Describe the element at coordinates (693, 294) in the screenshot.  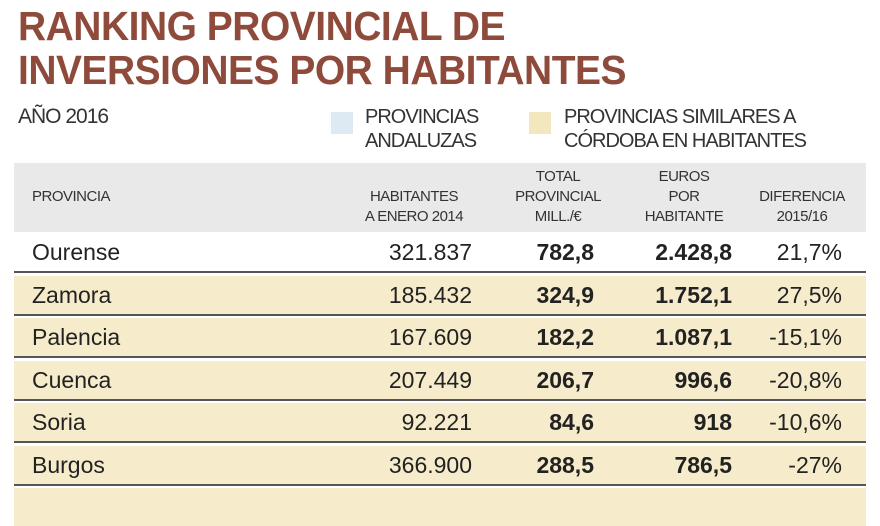
I see `cell-euros: 1.752,1` at that location.